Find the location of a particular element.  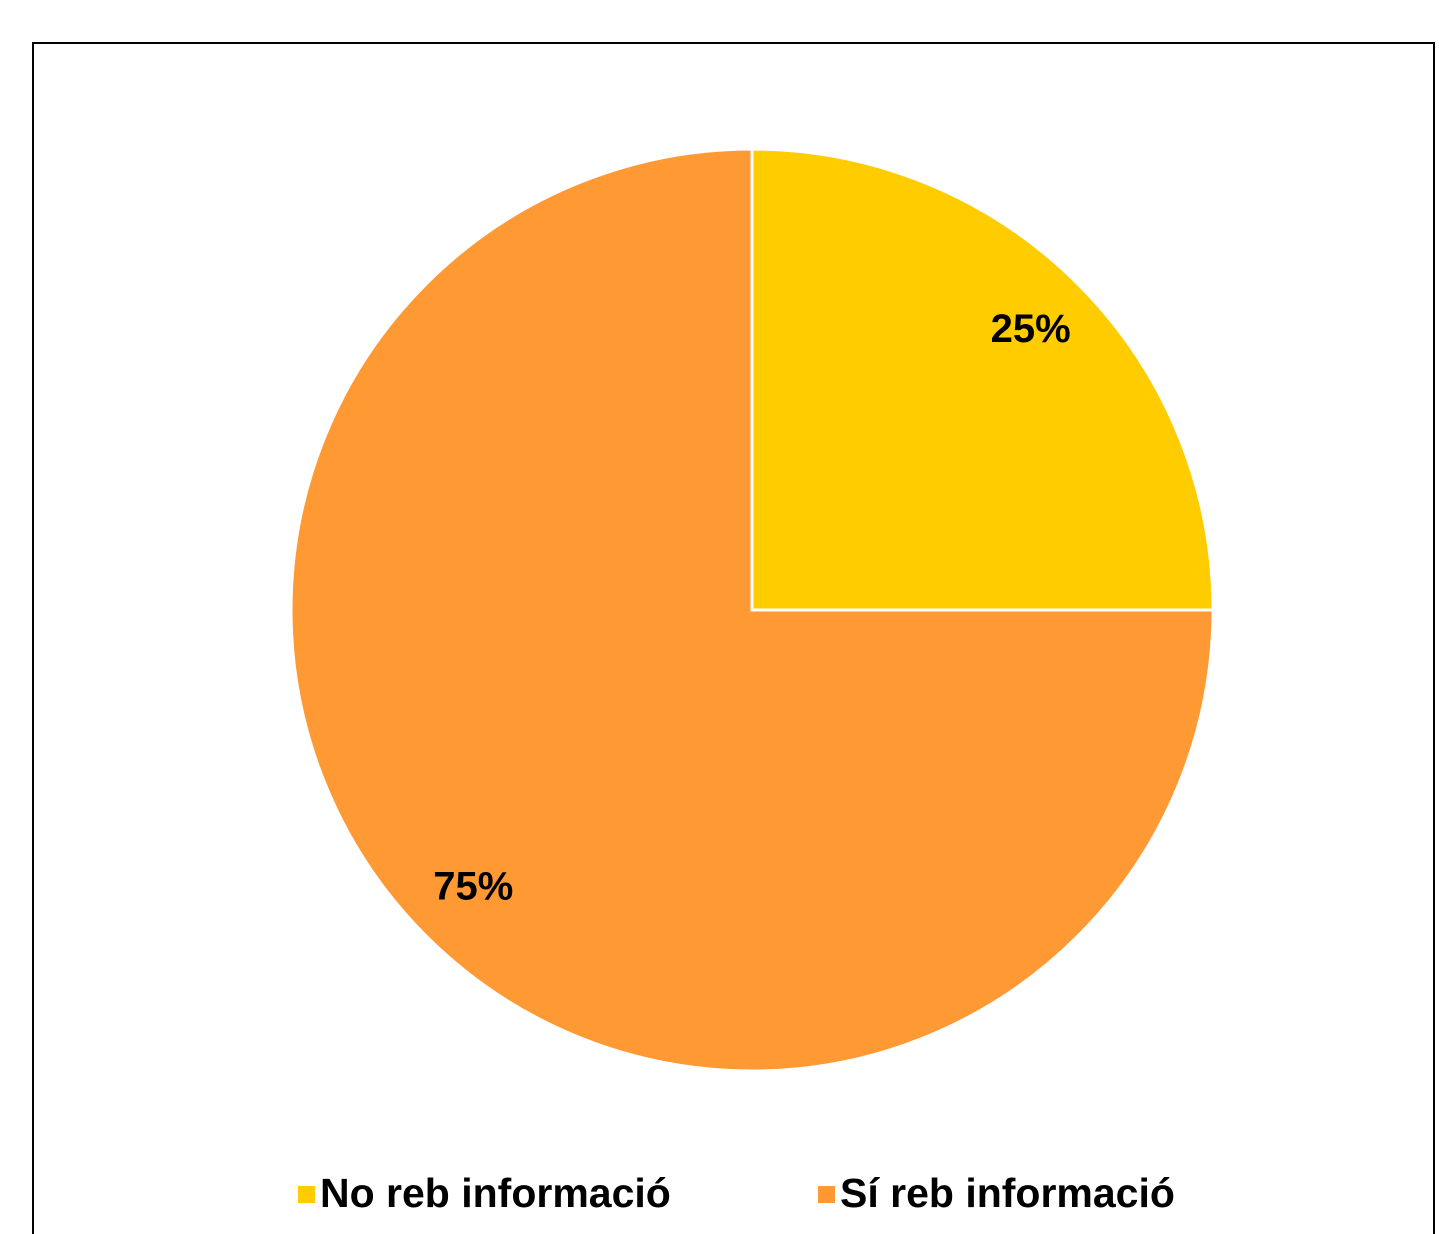

legend-label: Sí reb informació is located at coordinates (1007, 1193).